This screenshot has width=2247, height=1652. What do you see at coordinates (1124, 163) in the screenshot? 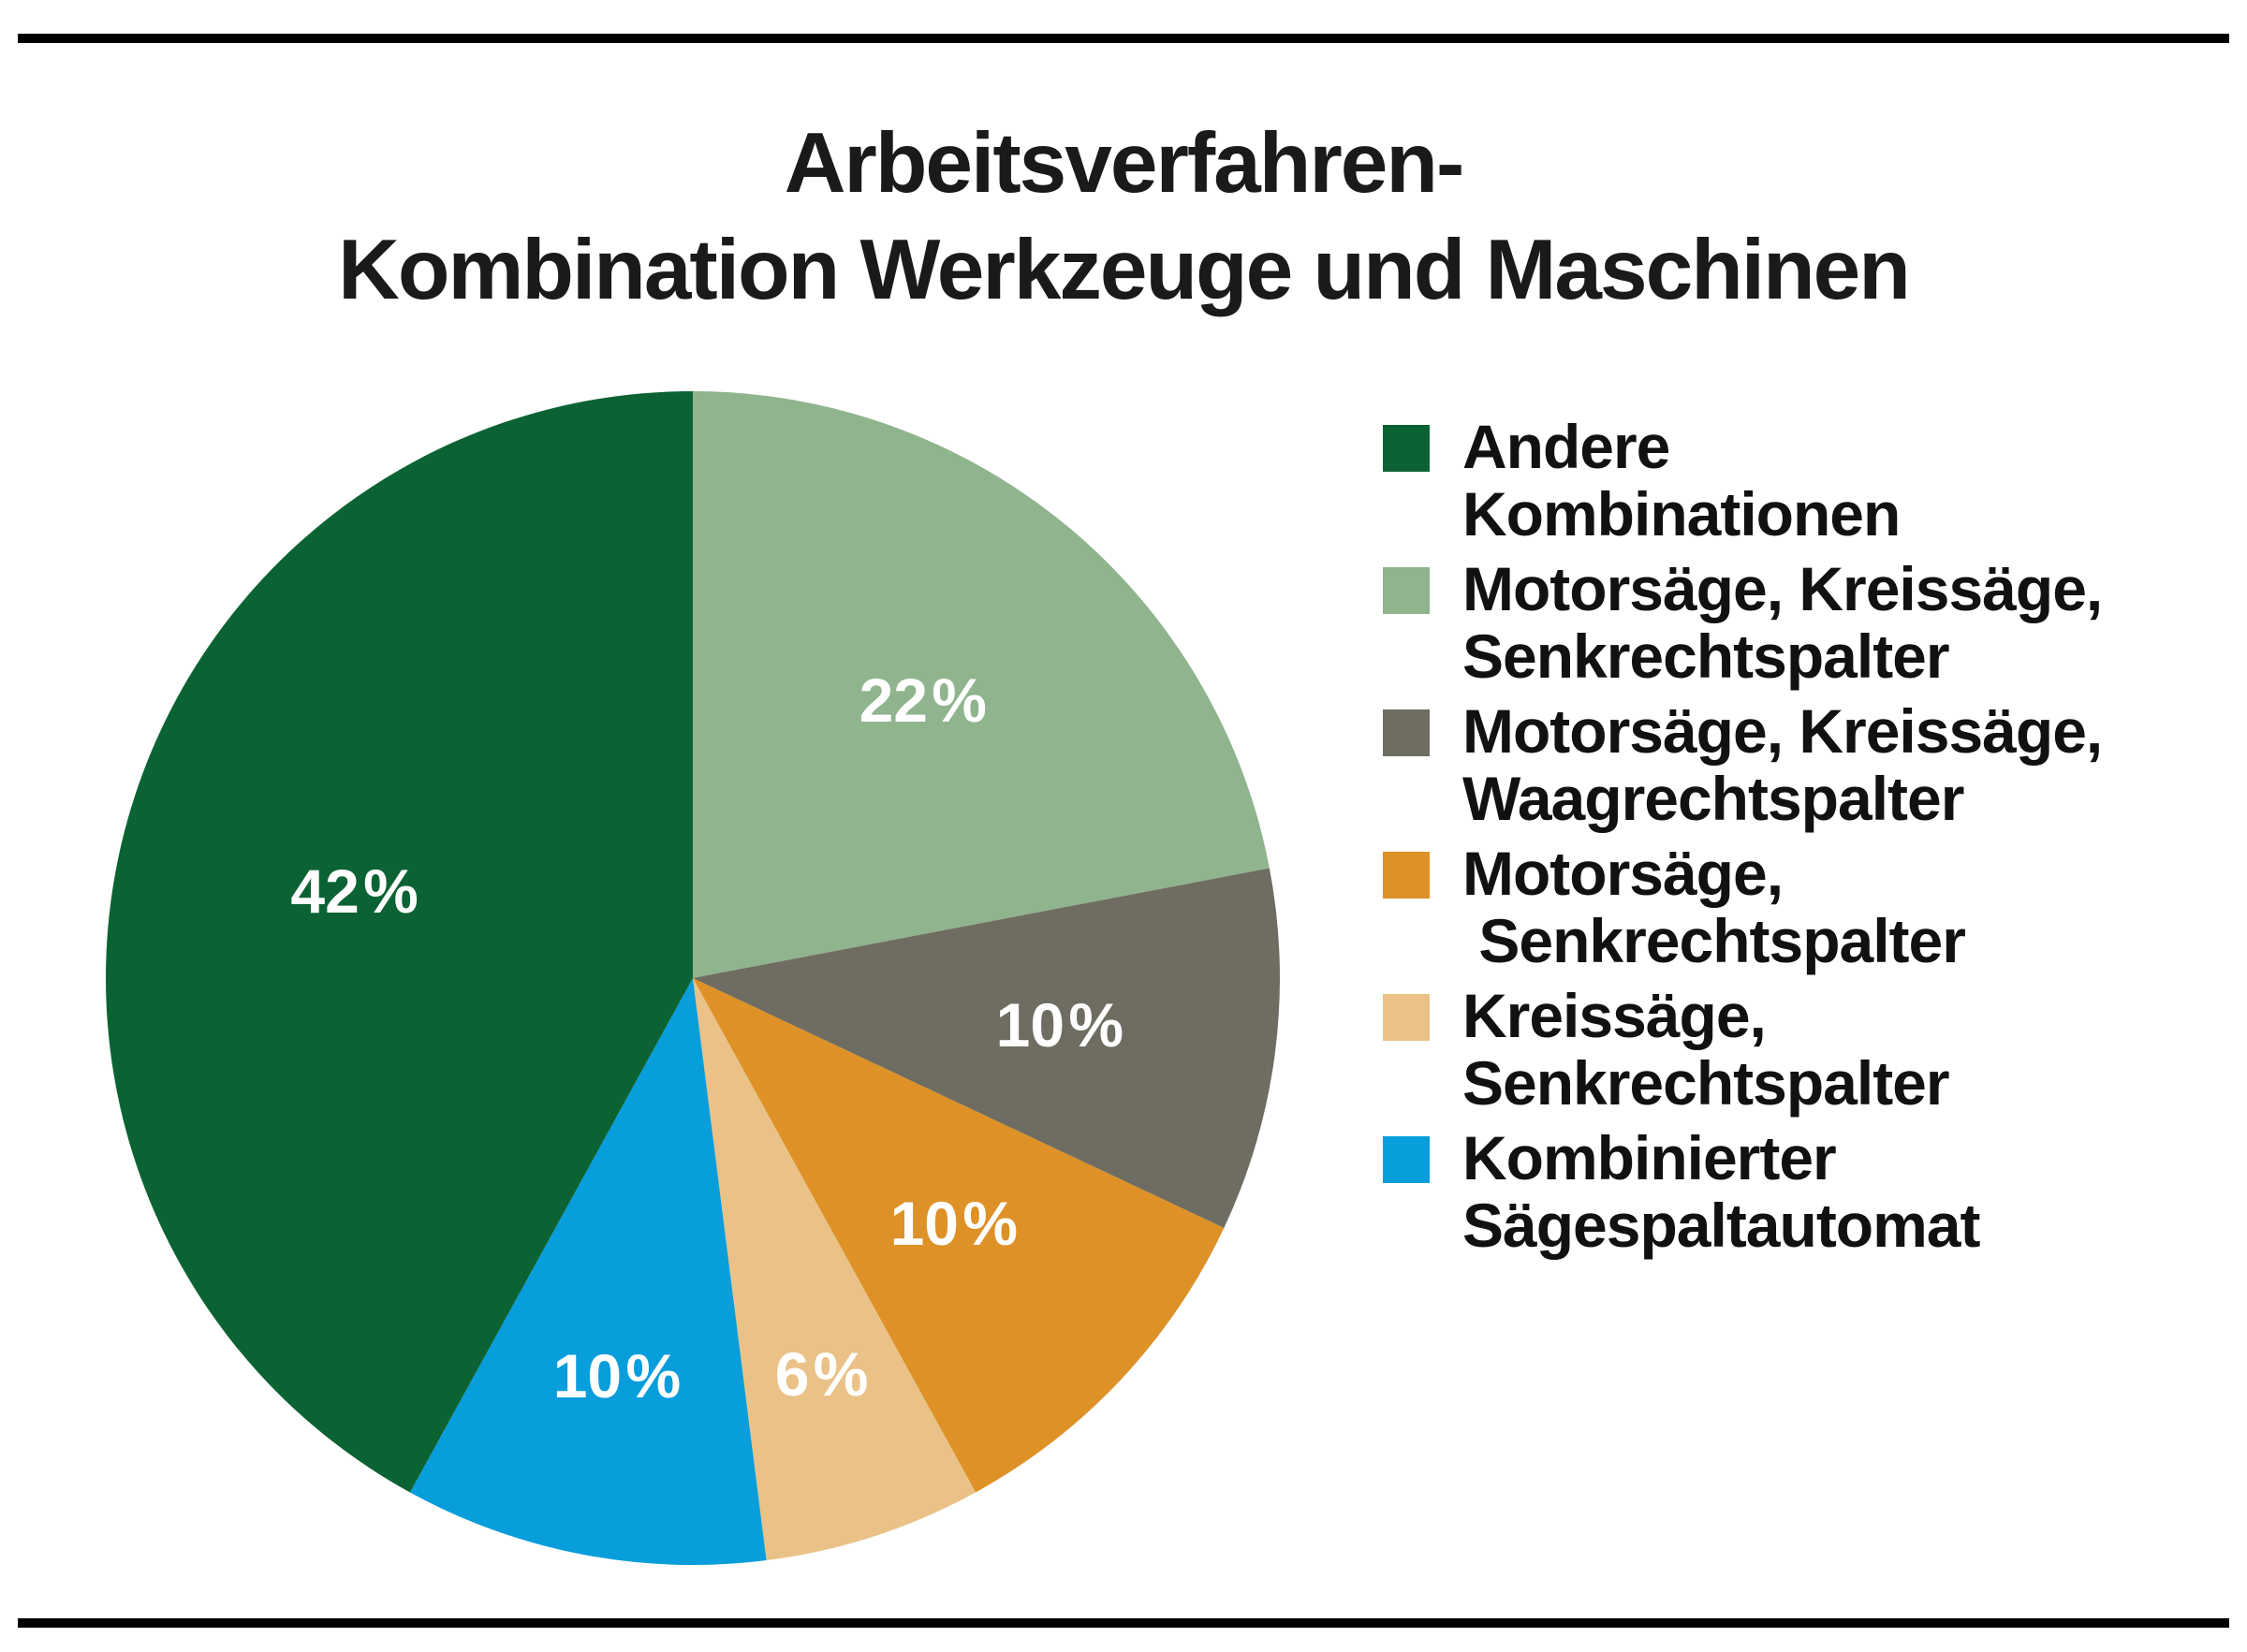
I see `chart-title-line1: Arbeitsverfahren-` at bounding box center [1124, 163].